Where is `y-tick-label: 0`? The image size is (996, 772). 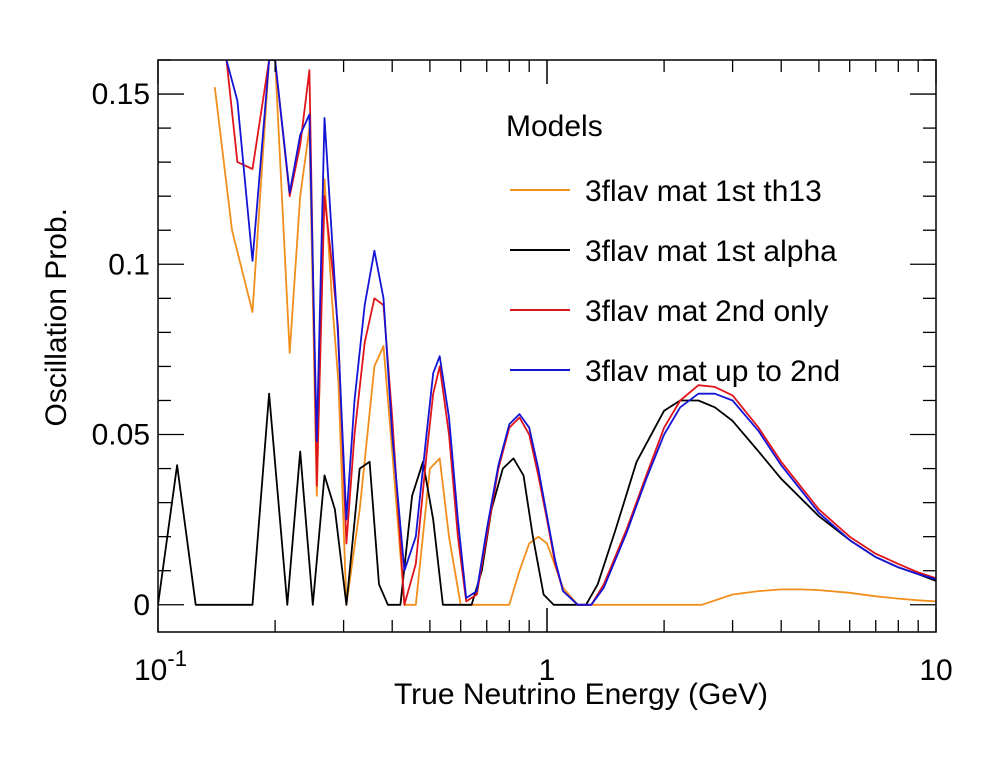
y-tick-label: 0 is located at coordinates (141, 605).